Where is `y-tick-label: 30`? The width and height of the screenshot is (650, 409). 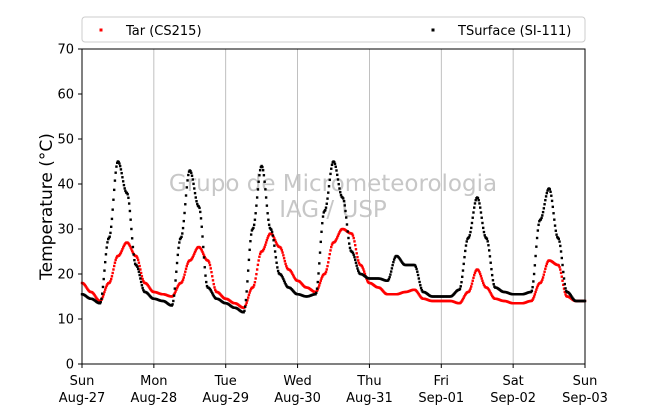 y-tick-label: 30 is located at coordinates (65, 230).